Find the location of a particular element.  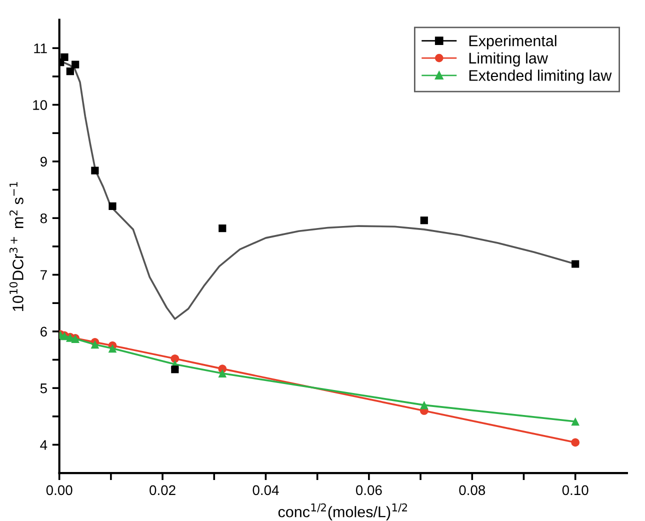

x-tick-label: 0.08 is located at coordinates (472, 490).